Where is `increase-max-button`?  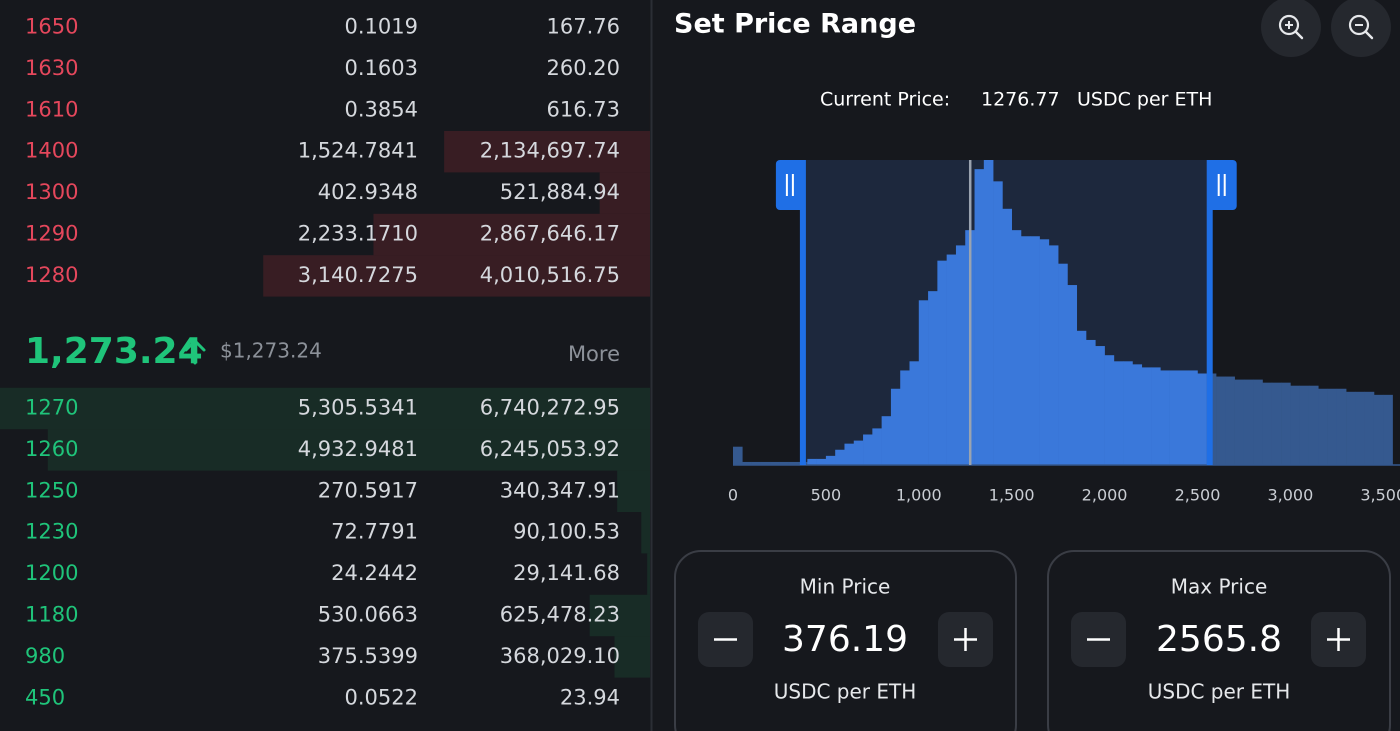 increase-max-button is located at coordinates (1338, 639).